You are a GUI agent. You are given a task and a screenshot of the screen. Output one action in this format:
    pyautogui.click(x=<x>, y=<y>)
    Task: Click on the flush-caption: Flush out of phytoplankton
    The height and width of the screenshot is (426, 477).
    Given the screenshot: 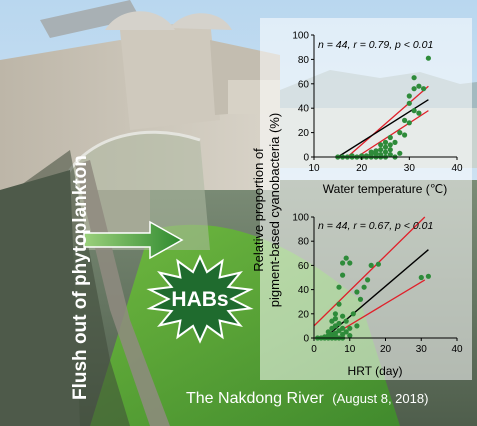 What is the action you would take?
    pyautogui.click(x=80, y=277)
    